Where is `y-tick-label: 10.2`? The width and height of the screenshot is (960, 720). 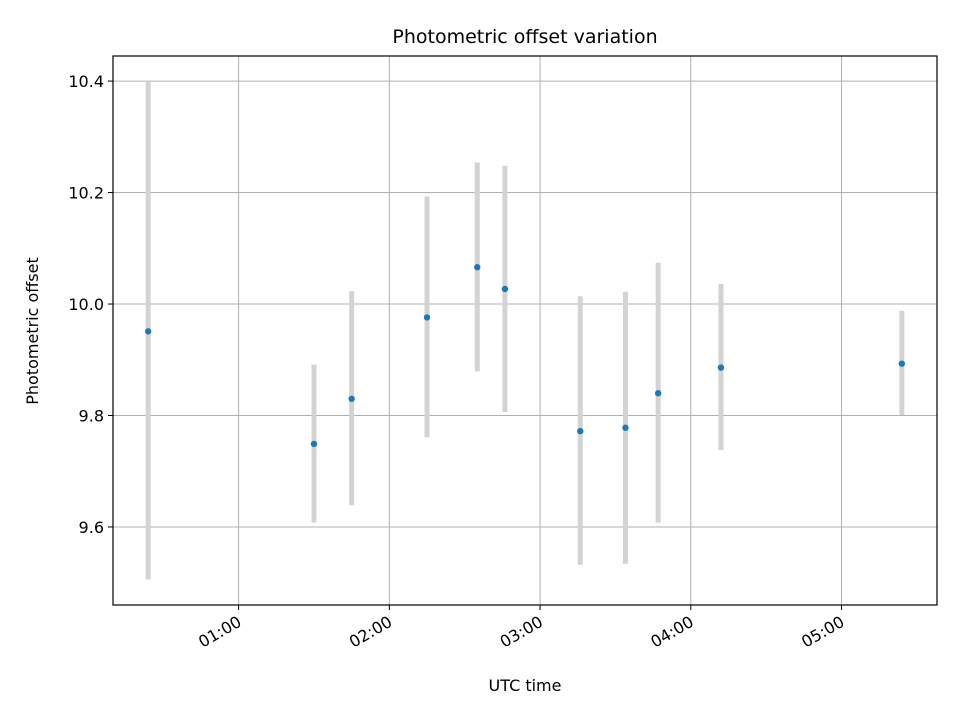
y-tick-label: 10.2 is located at coordinates (86, 193).